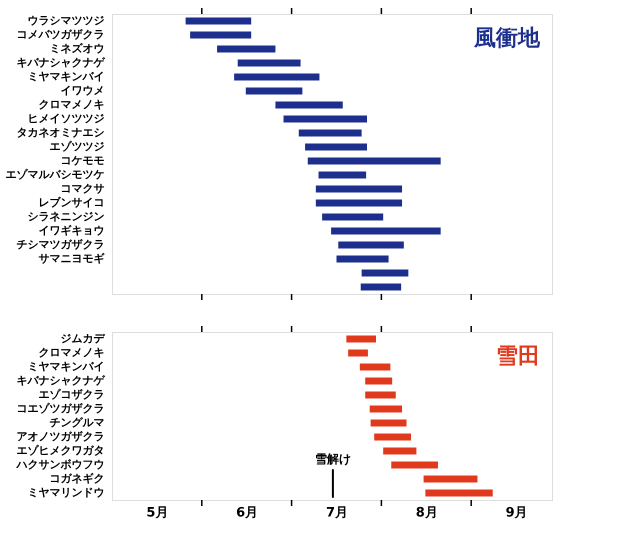 The width and height of the screenshot is (624, 548). What do you see at coordinates (82, 160) in the screenshot?
I see `y-tick-label: コケモモ` at bounding box center [82, 160].